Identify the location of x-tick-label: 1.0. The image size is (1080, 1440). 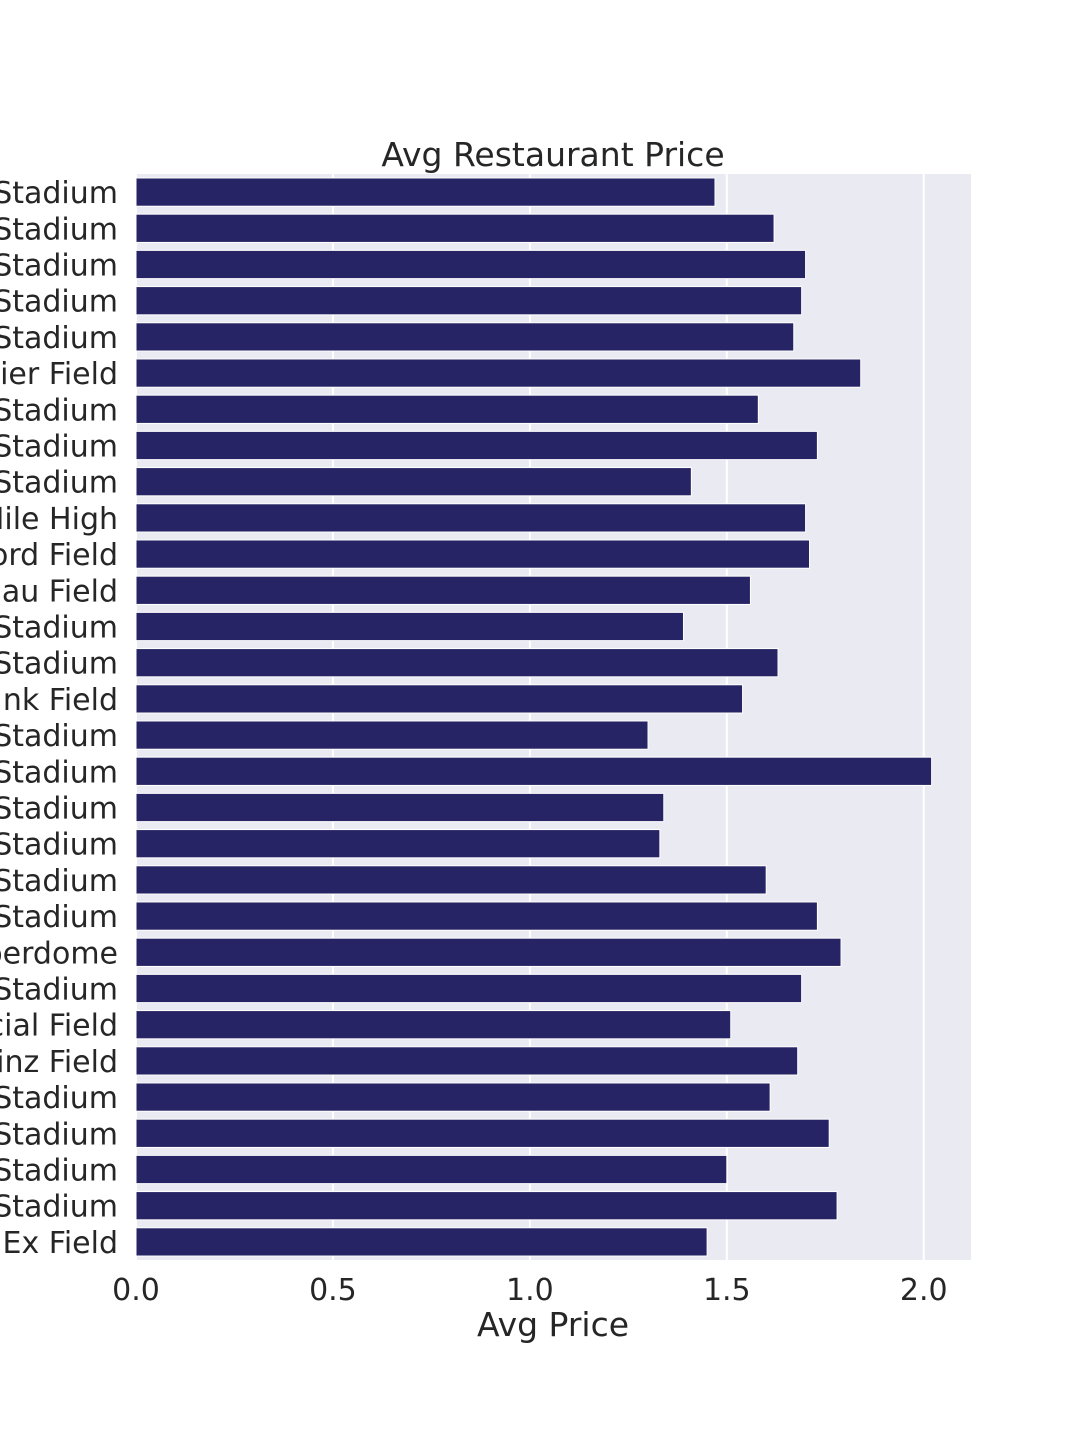
(530, 1290).